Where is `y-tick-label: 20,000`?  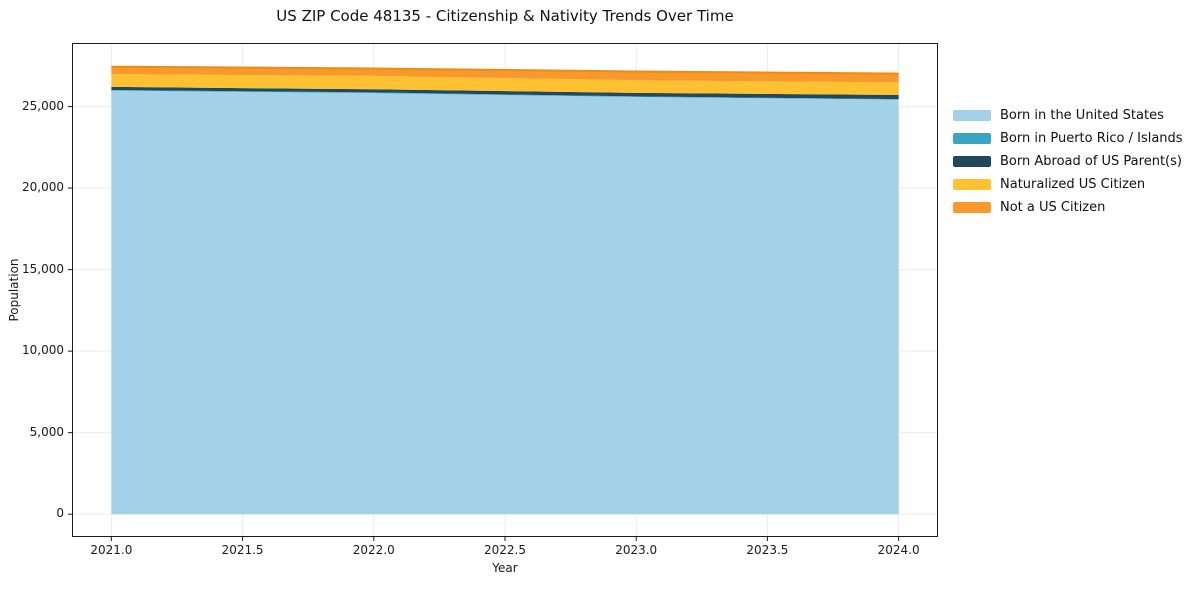 y-tick-label: 20,000 is located at coordinates (43, 187).